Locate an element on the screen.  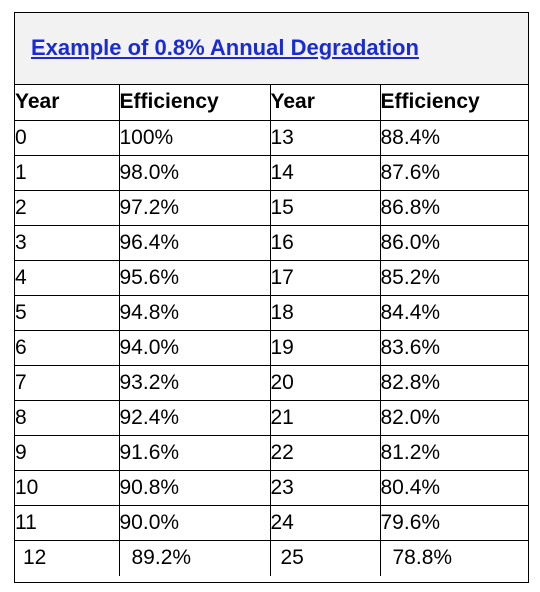
efficiency-cell: 98.0% is located at coordinates (194, 172).